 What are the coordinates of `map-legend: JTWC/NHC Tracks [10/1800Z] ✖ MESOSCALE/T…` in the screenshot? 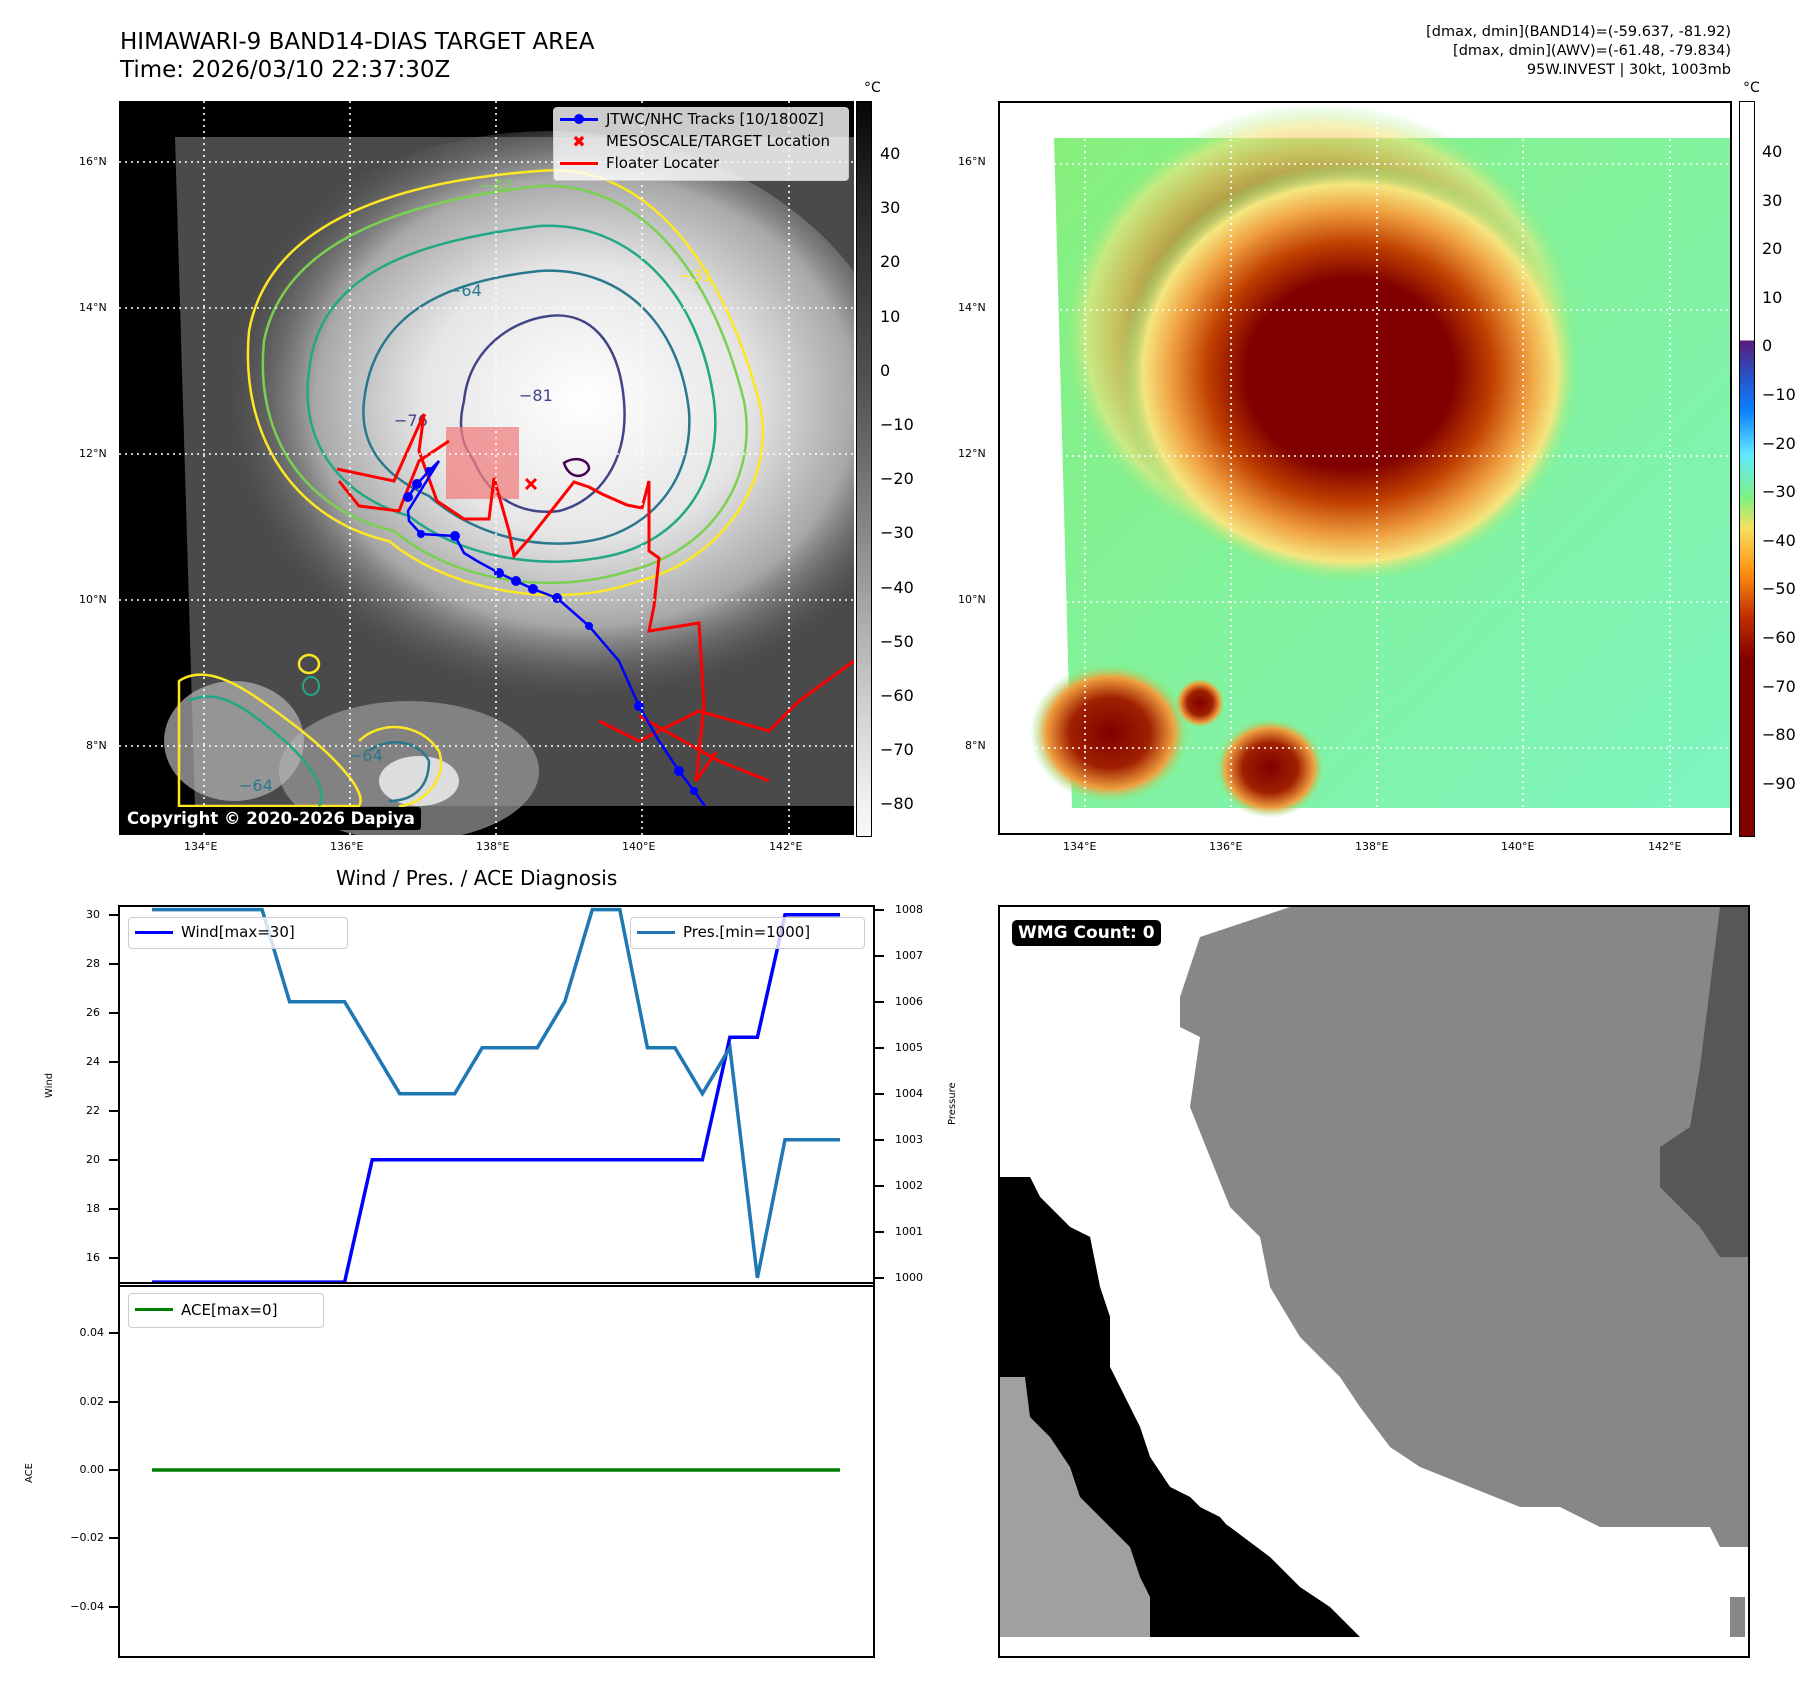 It's located at (701, 144).